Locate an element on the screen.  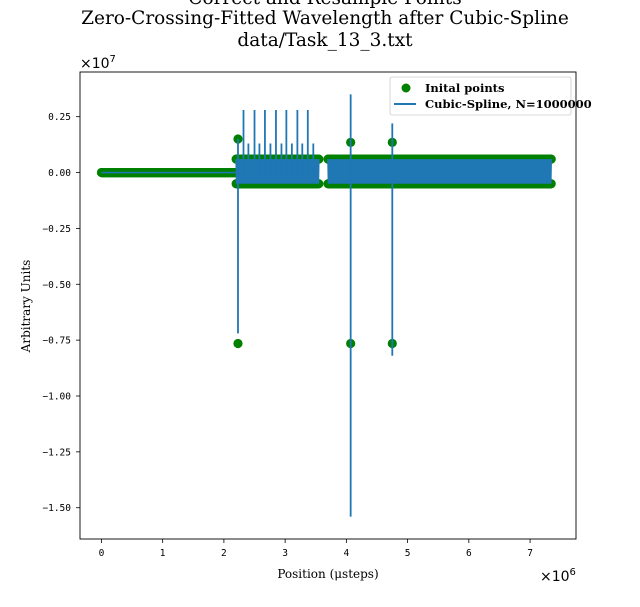
legend: Inital points Cubic-Spline, N=1000000 is located at coordinates (490, 96).